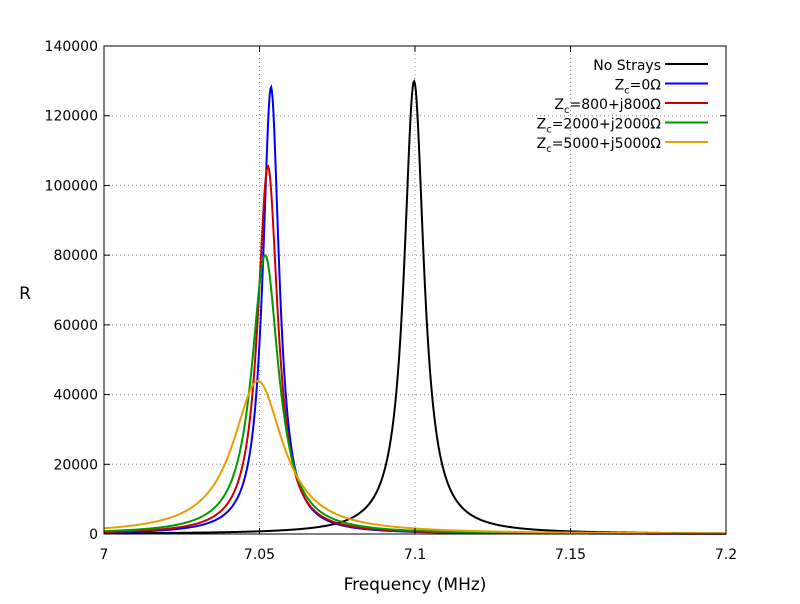 This screenshot has height=604, width=800. Describe the element at coordinates (75, 396) in the screenshot. I see `y-tick-label: 40000` at that location.